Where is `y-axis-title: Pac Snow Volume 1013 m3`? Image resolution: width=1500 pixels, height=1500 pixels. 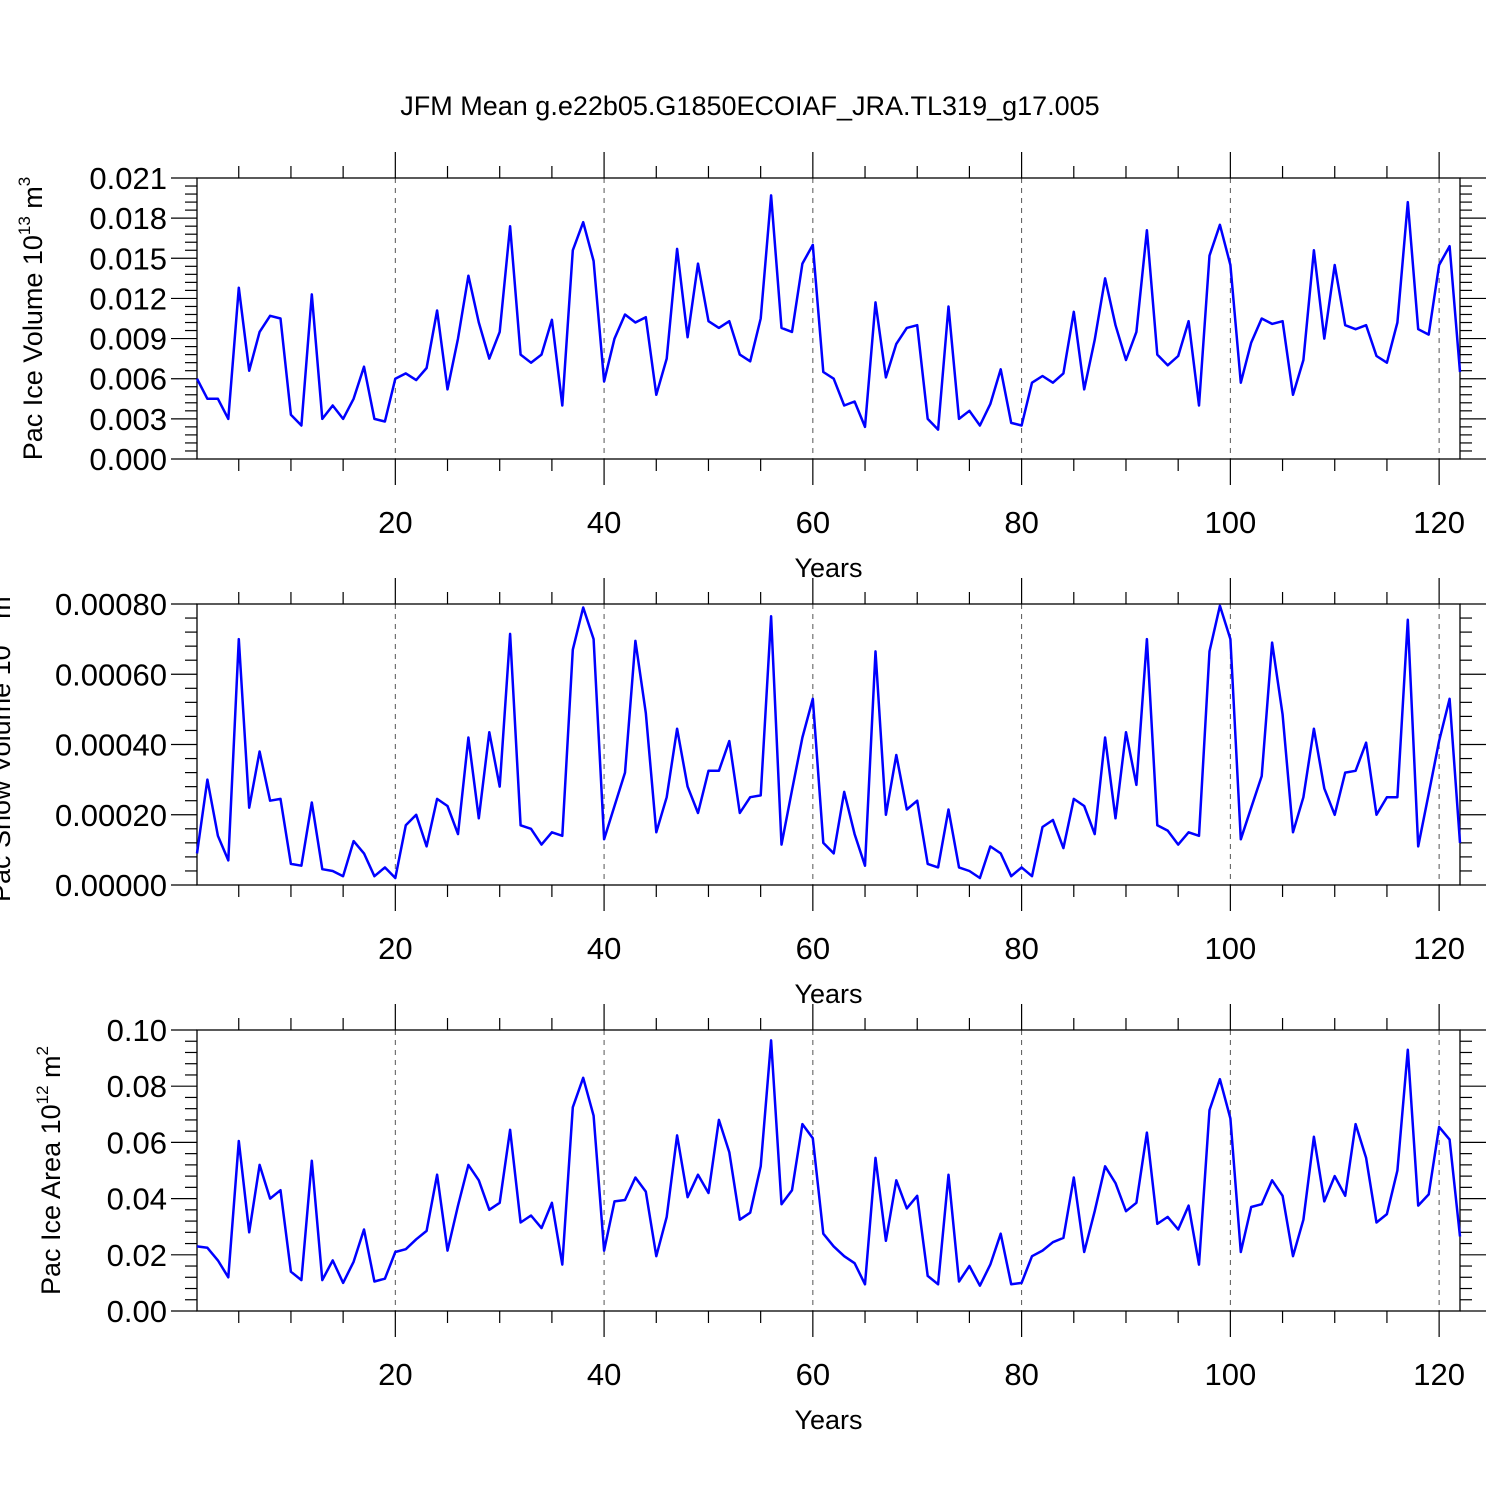
y-axis-title: Pac Snow Volume 1013 m3 is located at coordinates (8, 744).